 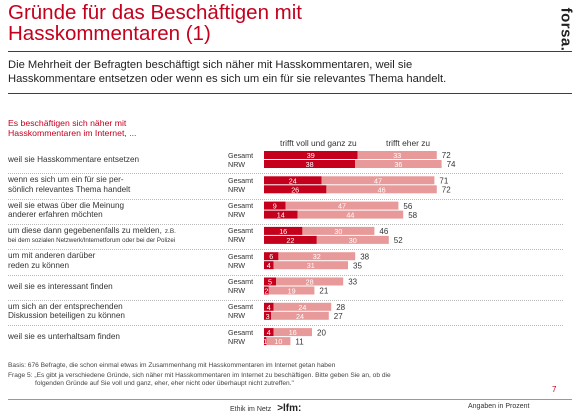 I want to click on label-eher-nrw: 19, so click(x=292, y=291).